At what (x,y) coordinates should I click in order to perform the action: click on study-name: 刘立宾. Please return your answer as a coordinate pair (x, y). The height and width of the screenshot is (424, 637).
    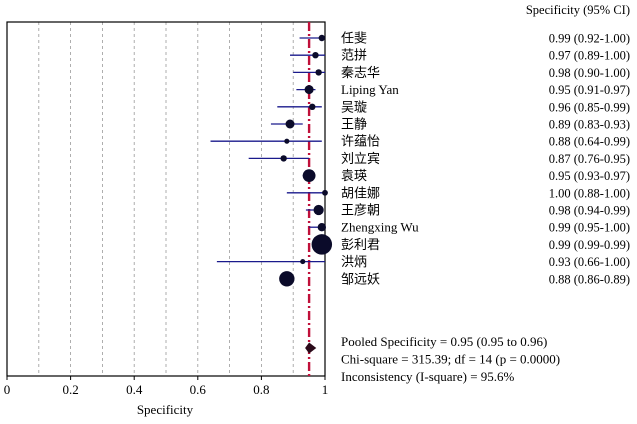
    Looking at the image, I should click on (360, 158).